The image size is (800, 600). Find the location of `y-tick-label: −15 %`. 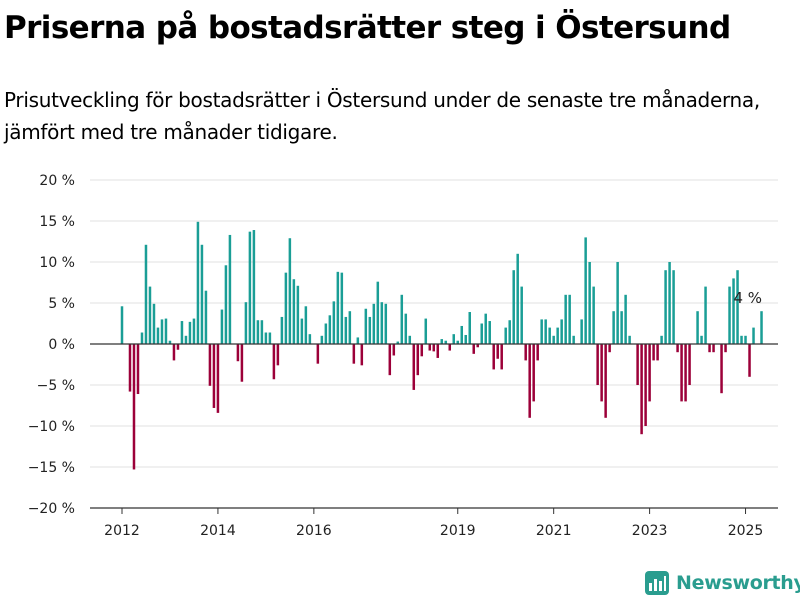

y-tick-label: −15 % is located at coordinates (51, 468).